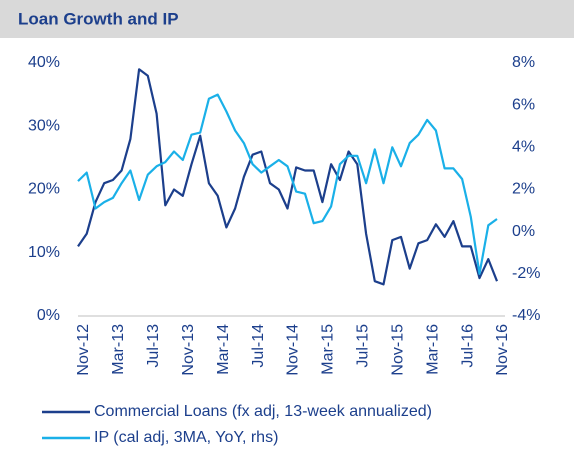 The width and height of the screenshot is (574, 458). I want to click on legend-label: IP (cal adj, 3MA, YoY, rhs), so click(186, 437).